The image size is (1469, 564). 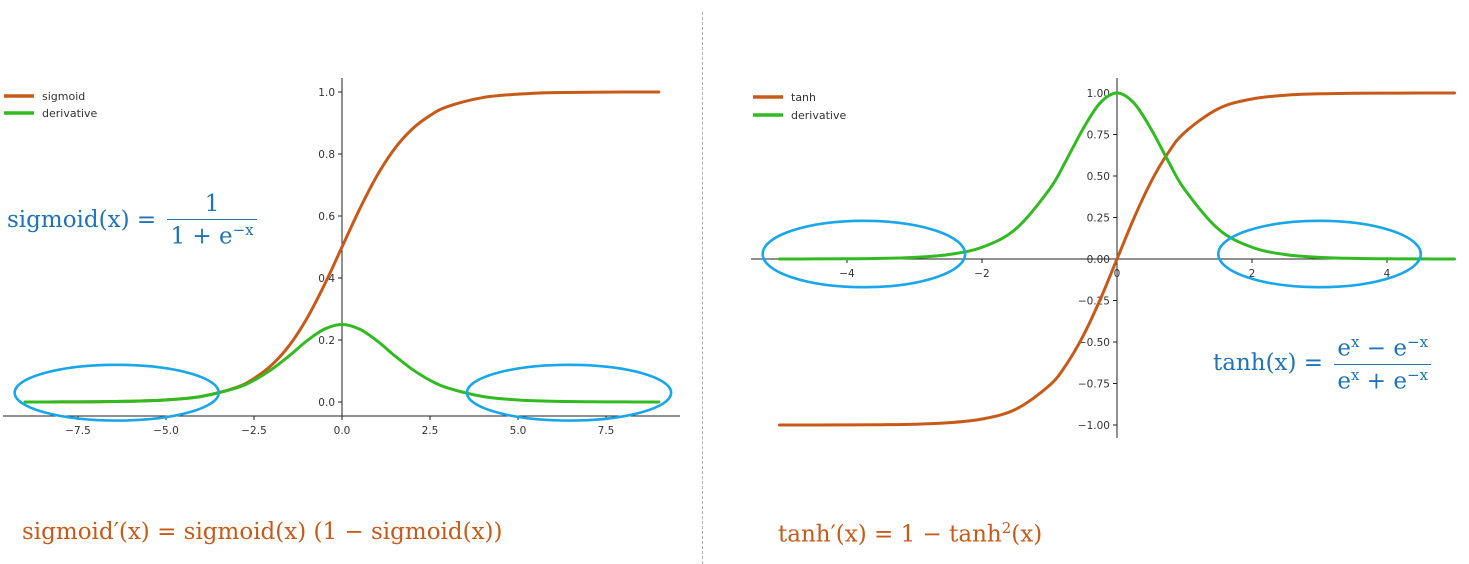 What do you see at coordinates (1355, 342) in the screenshot?
I see `tanh-num-exp1: x` at bounding box center [1355, 342].